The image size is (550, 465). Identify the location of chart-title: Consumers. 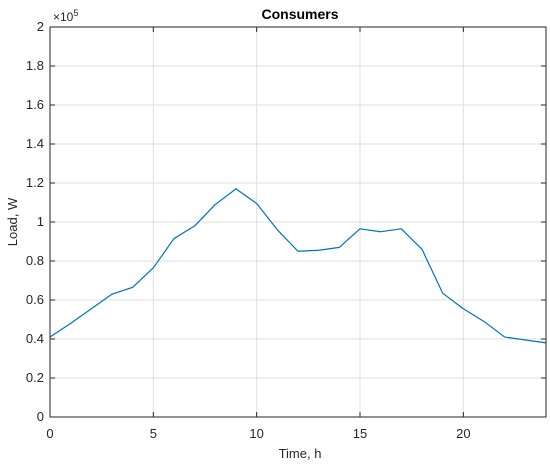
(299, 14).